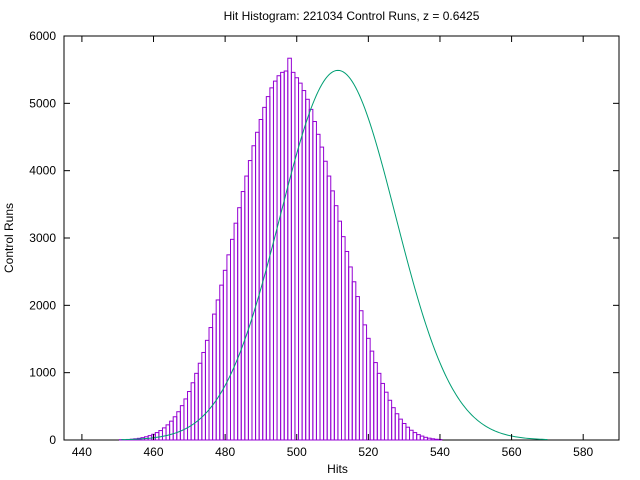  Describe the element at coordinates (583, 452) in the screenshot. I see `x-tick-label: 580` at that location.